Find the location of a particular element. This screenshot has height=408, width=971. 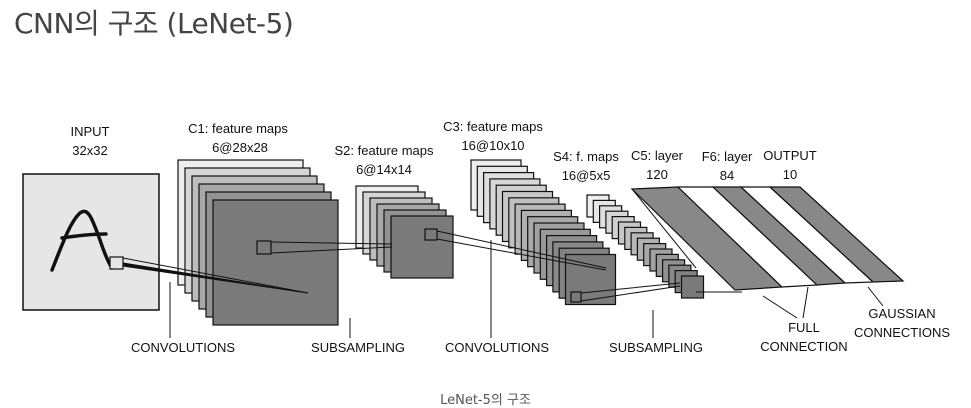

input-label: INPUT is located at coordinates (90, 131).